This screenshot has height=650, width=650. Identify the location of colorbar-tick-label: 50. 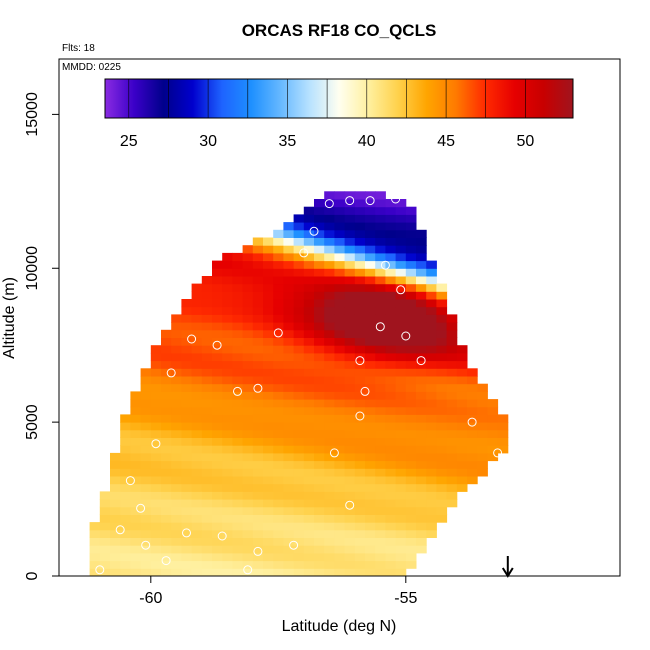
(526, 141).